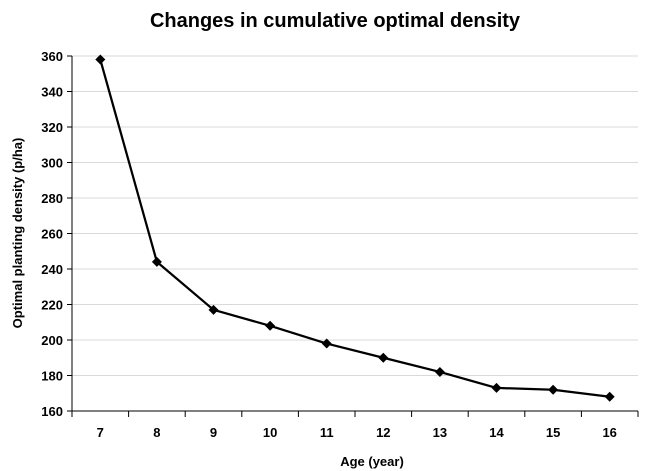  I want to click on x-tick-label: 15, so click(553, 432).